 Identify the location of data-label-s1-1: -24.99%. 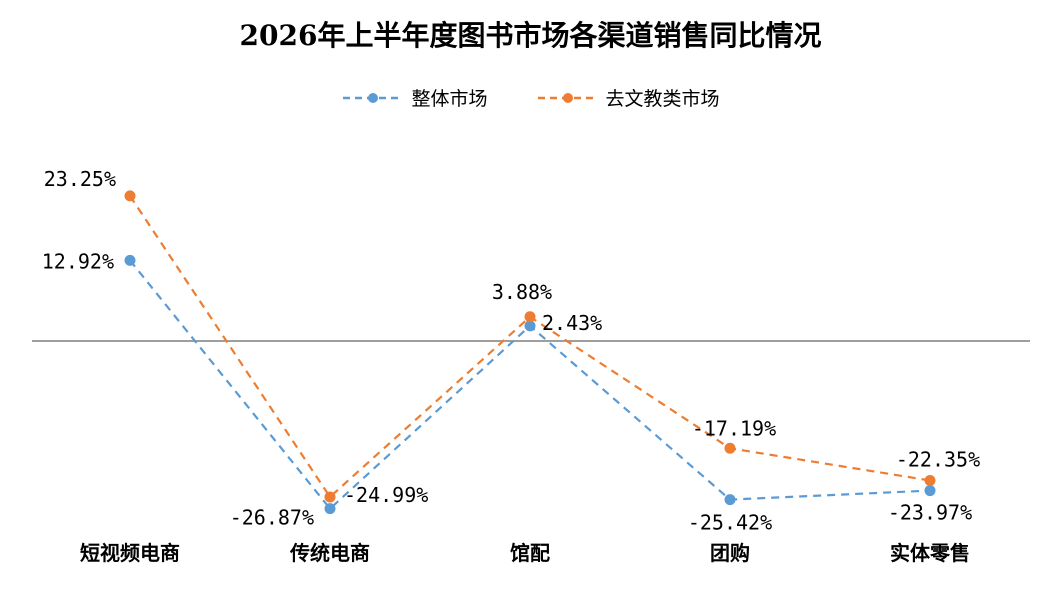
(386, 495).